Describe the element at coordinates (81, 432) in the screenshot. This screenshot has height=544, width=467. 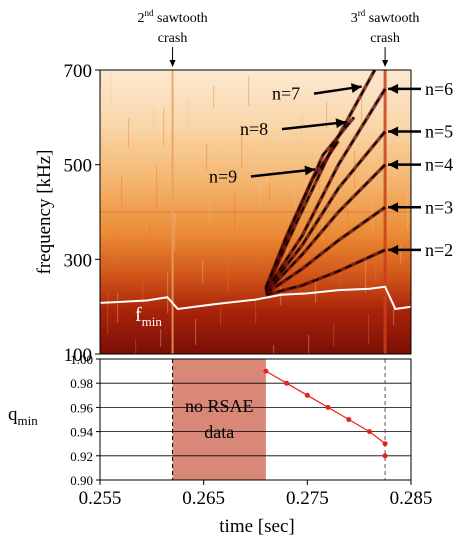
I see `qmin-tick-label: 0.94` at that location.